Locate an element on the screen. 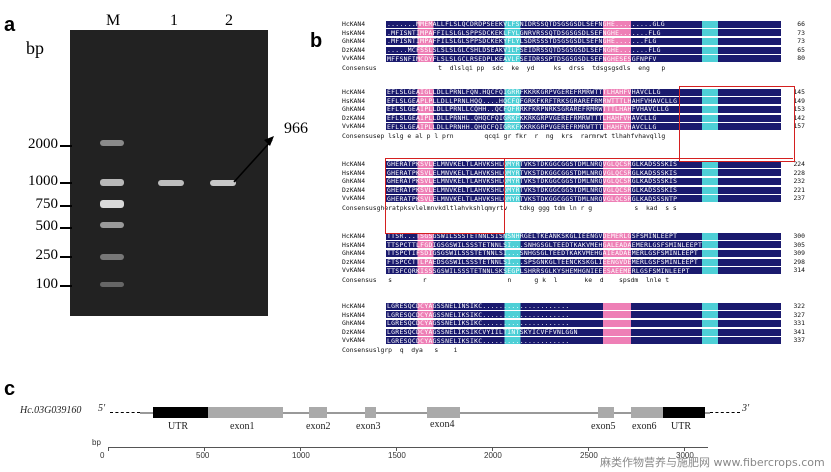 The height and width of the screenshot is (472, 831). three-prime-label: 3' is located at coordinates (746, 408).